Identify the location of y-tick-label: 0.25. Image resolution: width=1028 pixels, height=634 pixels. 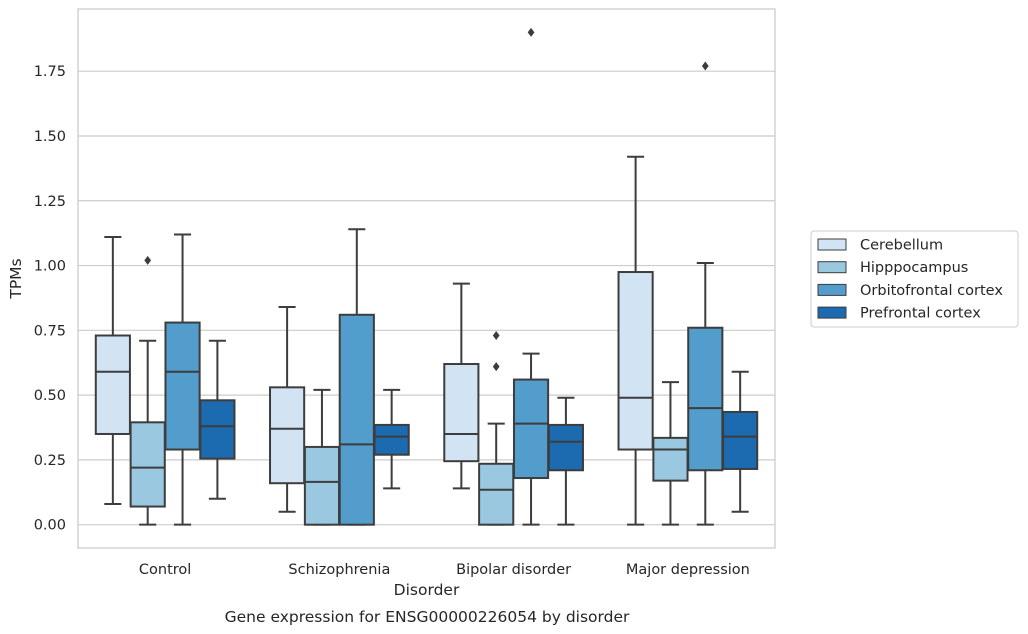
(50, 461).